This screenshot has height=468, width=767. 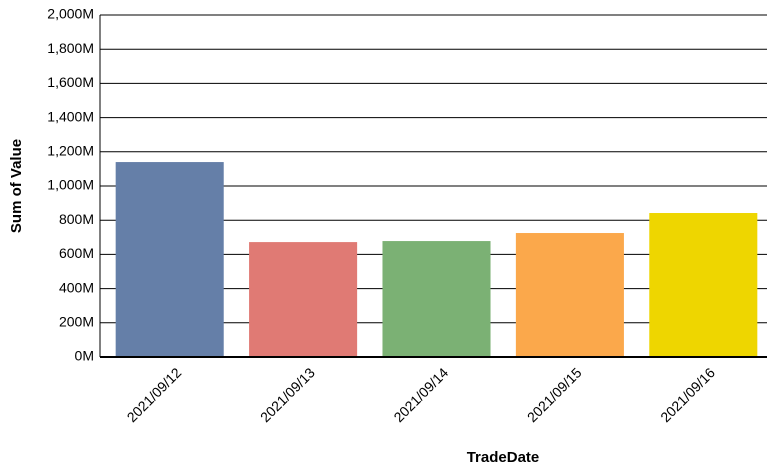 What do you see at coordinates (76, 287) in the screenshot?
I see `y-tick-label: 400M` at bounding box center [76, 287].